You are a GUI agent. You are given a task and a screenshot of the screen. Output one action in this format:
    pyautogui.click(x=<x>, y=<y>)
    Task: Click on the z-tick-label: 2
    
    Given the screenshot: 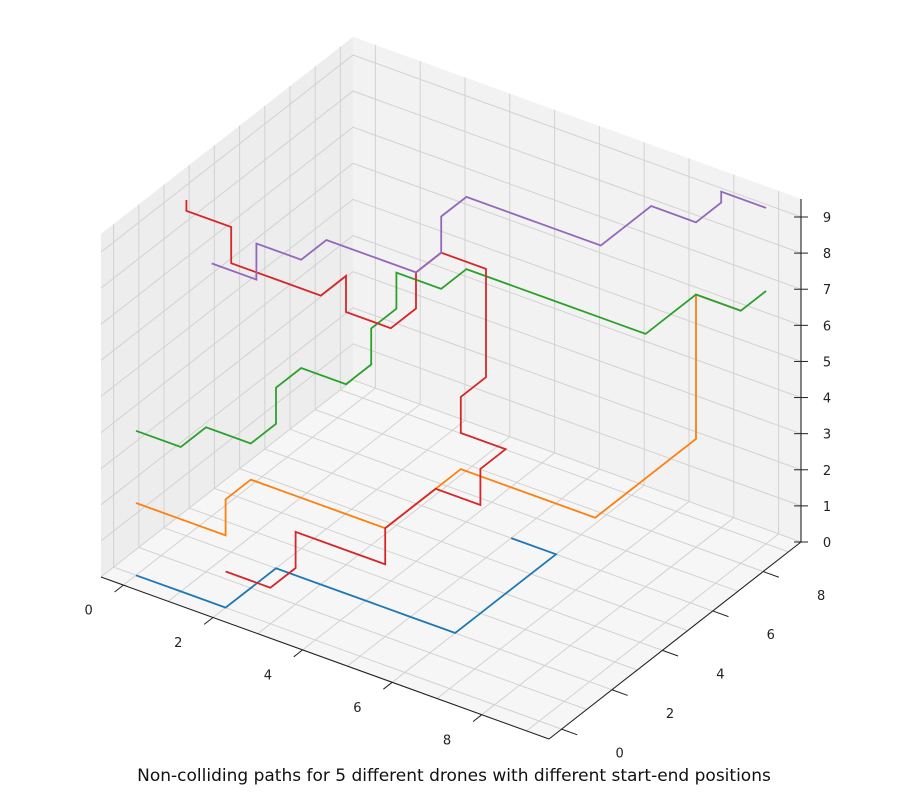 What is the action you would take?
    pyautogui.click(x=827, y=471)
    